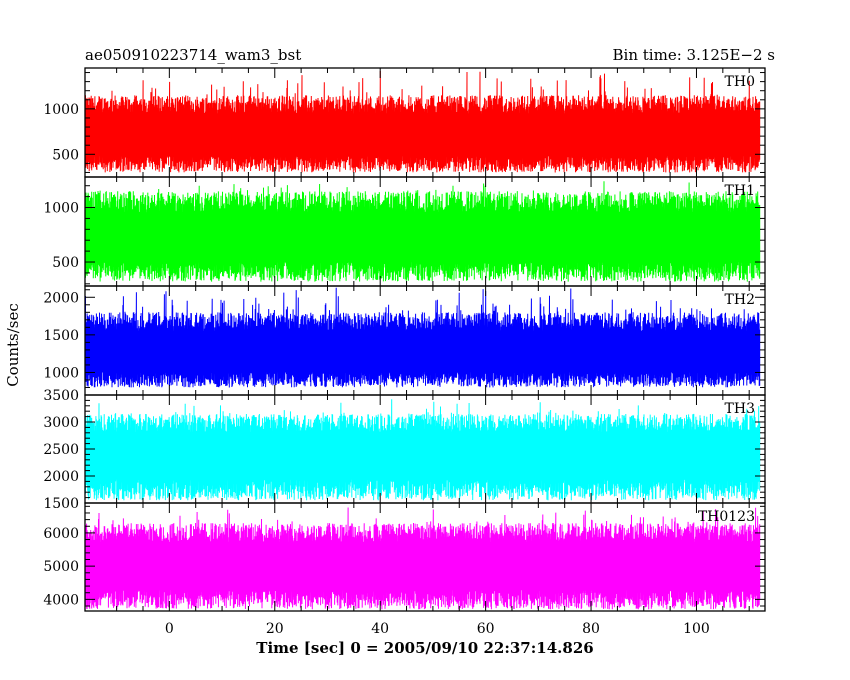 Image resolution: width=850 pixels, height=680 pixels. Describe the element at coordinates (61, 450) in the screenshot. I see `y-tick-label: 2500` at that location.